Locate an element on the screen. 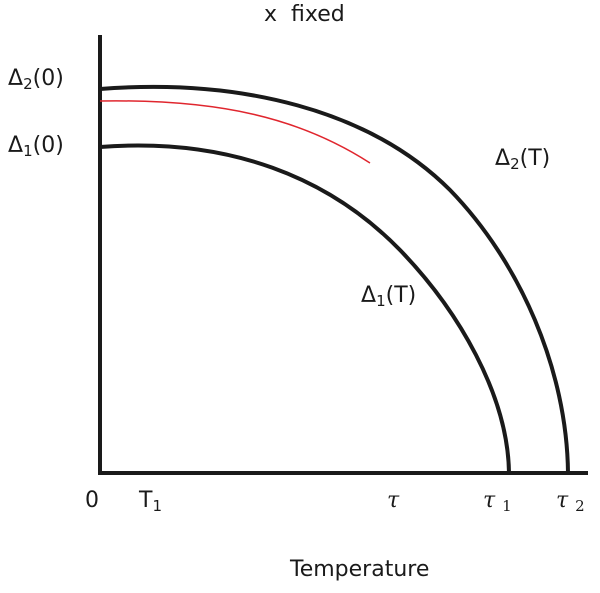 Image resolution: width=600 pixels, height=593 pixels. origin-label: 0 is located at coordinates (92, 500).